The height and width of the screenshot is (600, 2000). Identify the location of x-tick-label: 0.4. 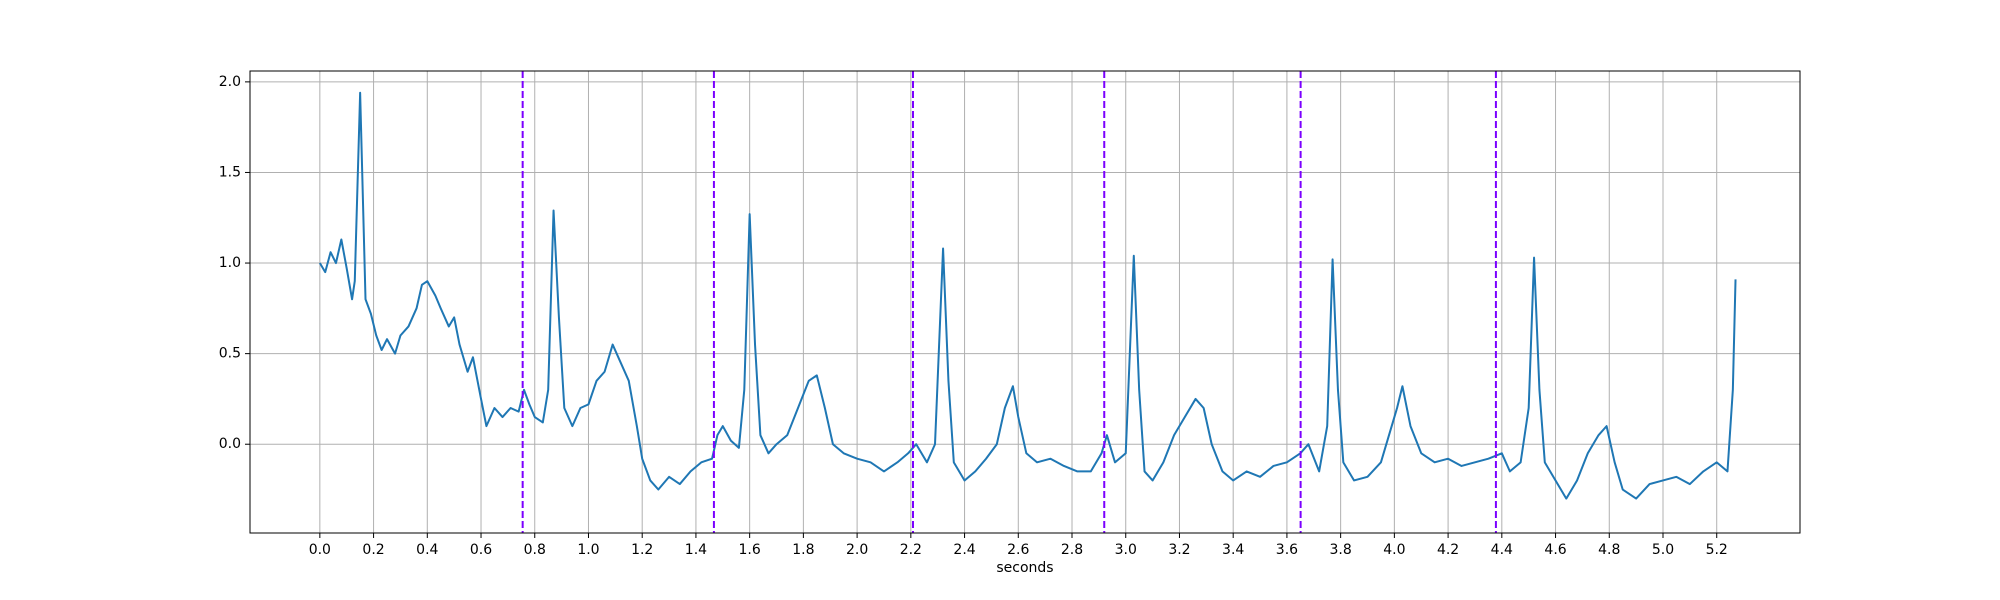
(427, 550).